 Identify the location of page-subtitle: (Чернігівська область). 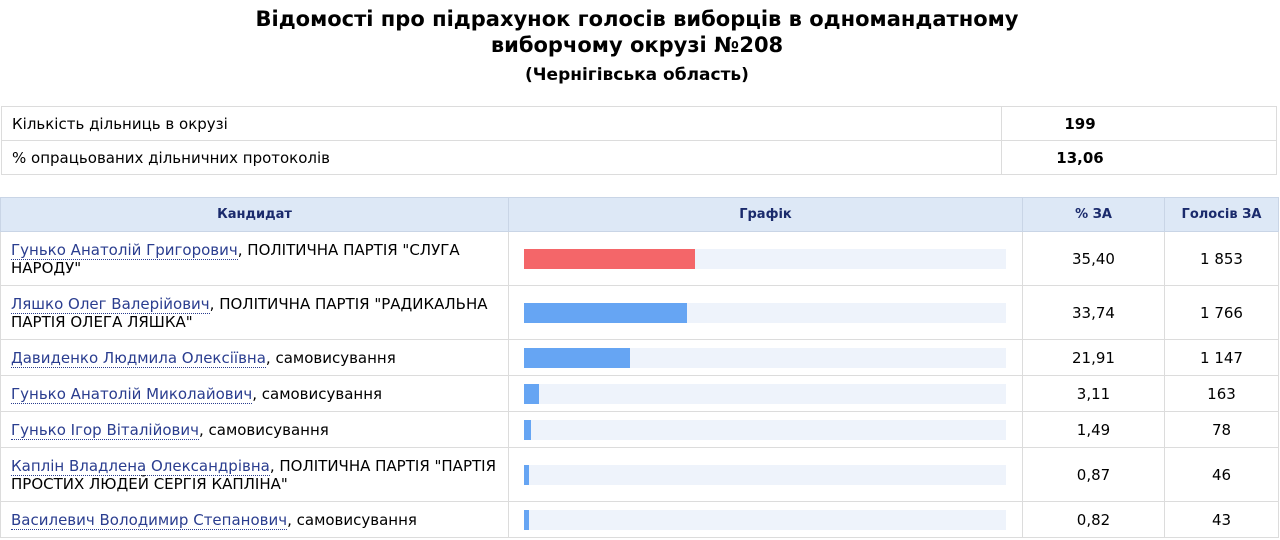
(637, 75).